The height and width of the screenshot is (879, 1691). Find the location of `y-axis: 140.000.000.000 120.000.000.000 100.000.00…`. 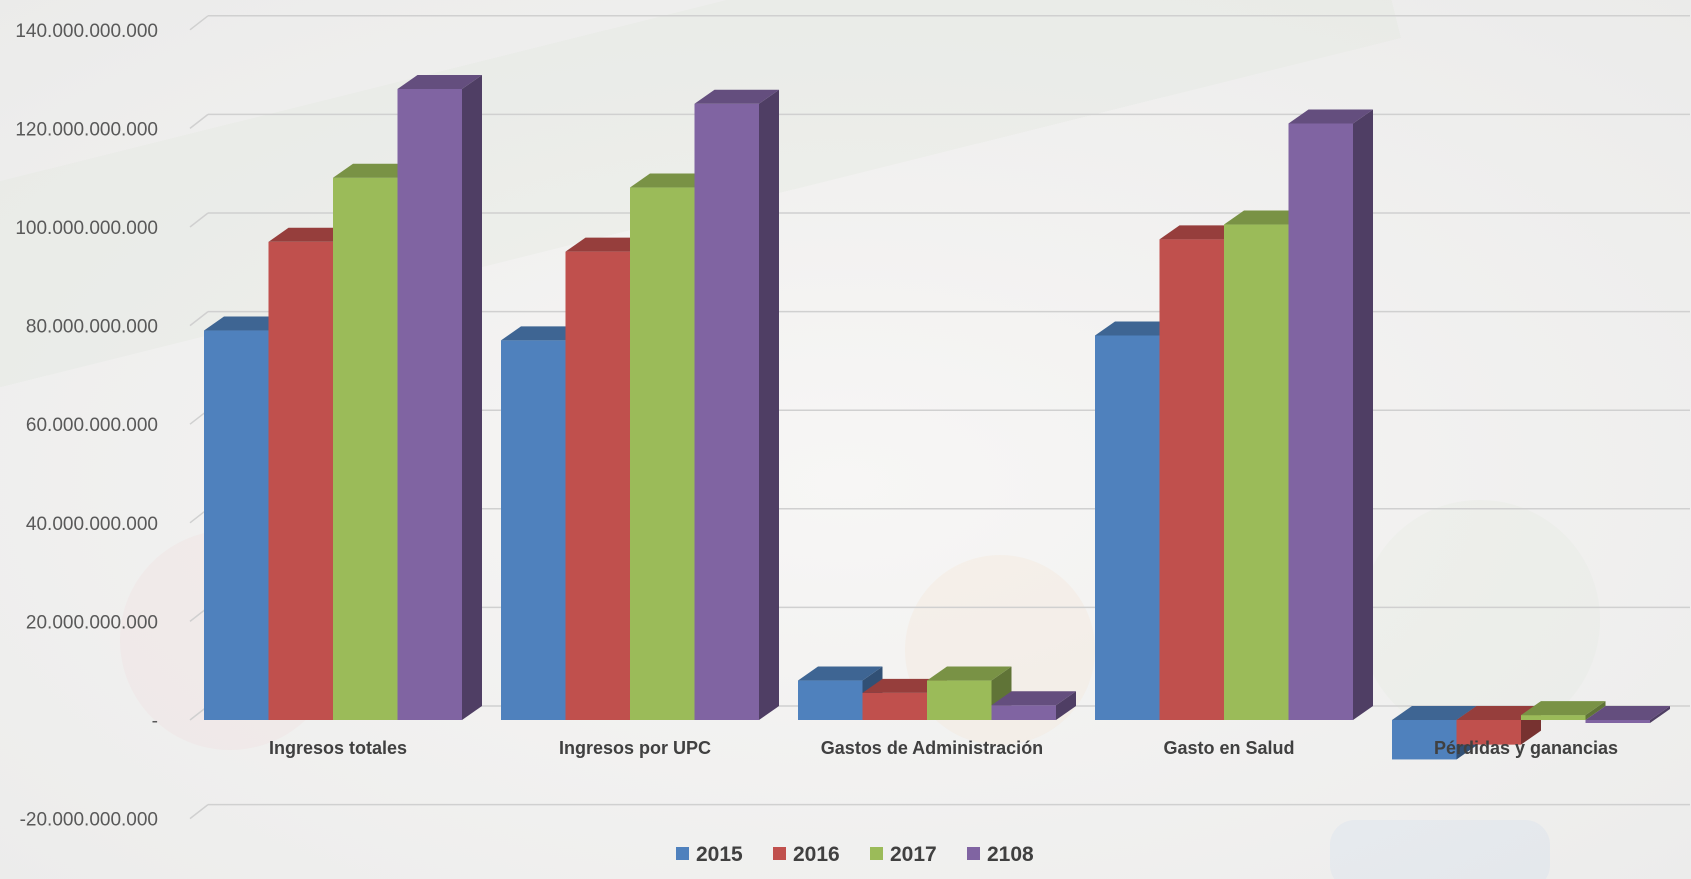

y-axis: 140.000.000.000 120.000.000.000 100.000.00… is located at coordinates (86, 426).